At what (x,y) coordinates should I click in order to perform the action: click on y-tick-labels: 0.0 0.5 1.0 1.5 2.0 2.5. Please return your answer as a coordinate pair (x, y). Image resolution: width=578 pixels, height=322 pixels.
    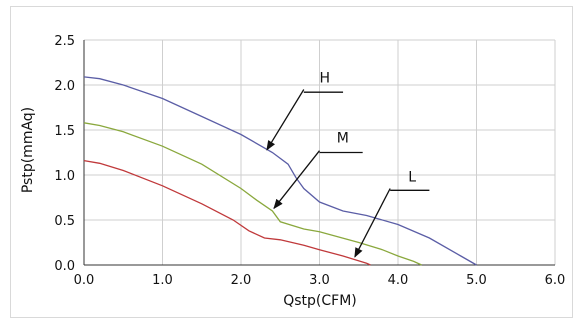
    Looking at the image, I should click on (64, 154).